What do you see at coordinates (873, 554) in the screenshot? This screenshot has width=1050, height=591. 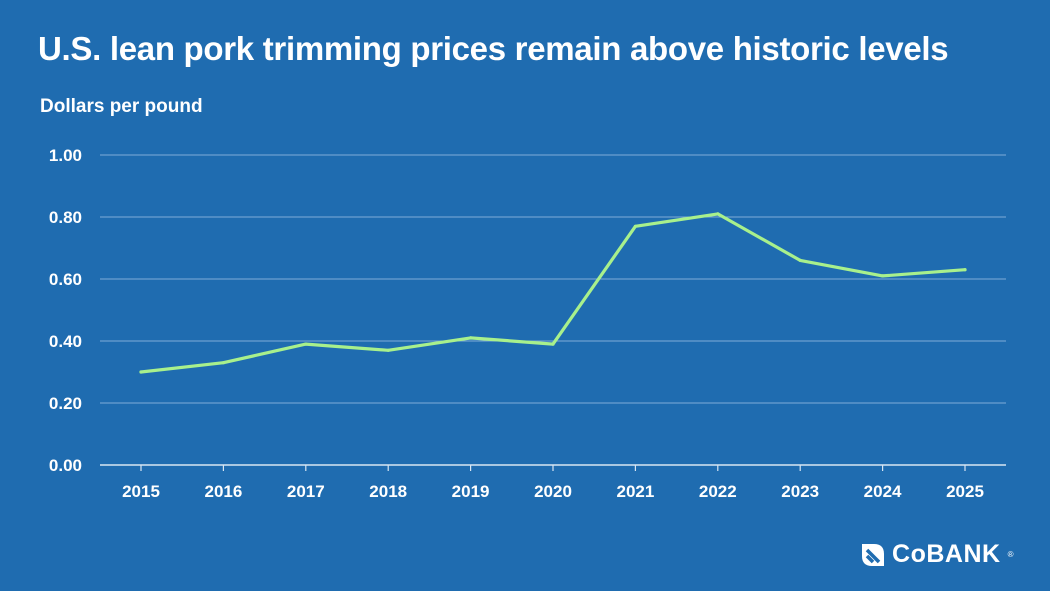 I see `cobank-logo-icon` at bounding box center [873, 554].